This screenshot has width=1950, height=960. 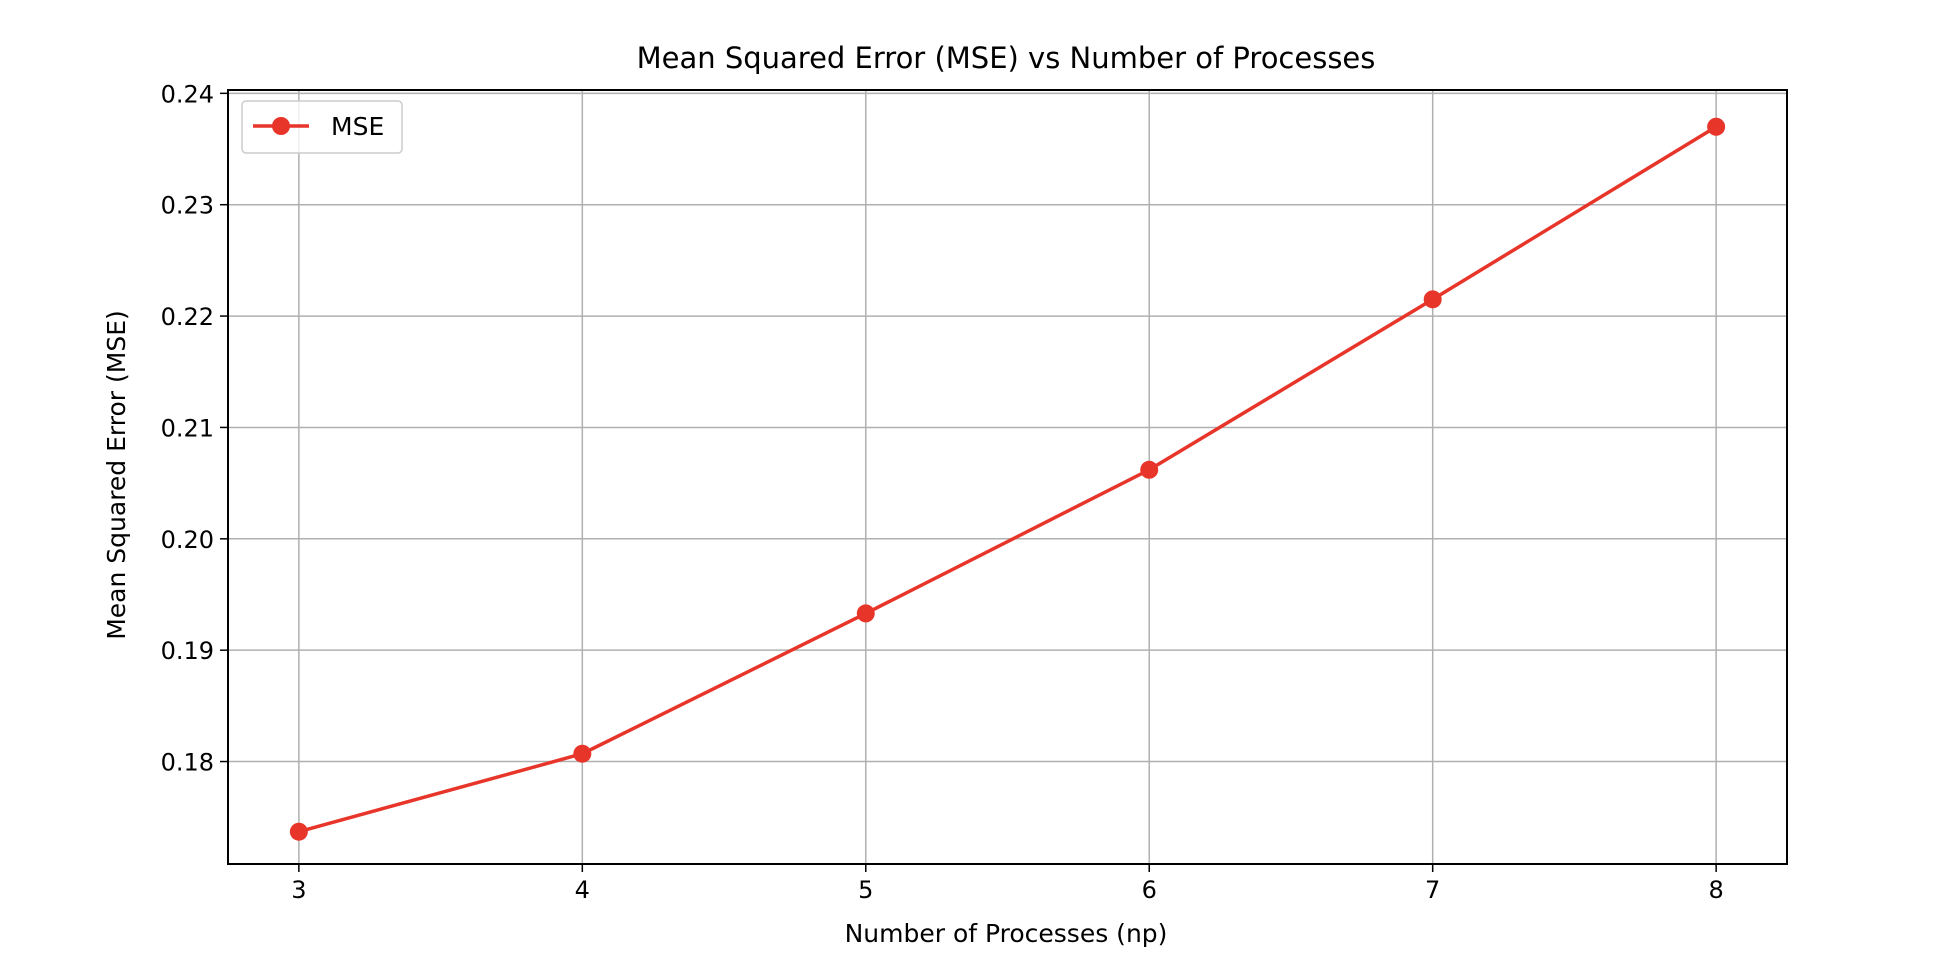 What do you see at coordinates (1715, 890) in the screenshot?
I see `x-tick-label: 8` at bounding box center [1715, 890].